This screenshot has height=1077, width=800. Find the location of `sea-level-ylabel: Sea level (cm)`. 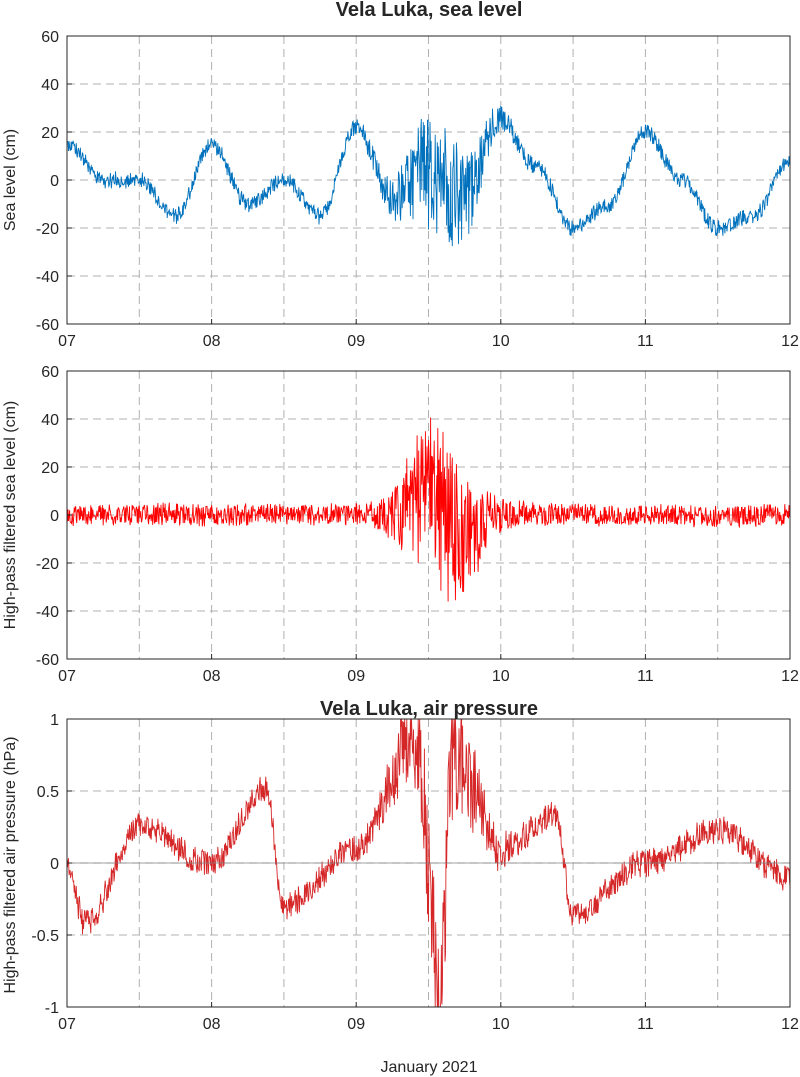

sea-level-ylabel: Sea level (cm) is located at coordinates (10, 180).